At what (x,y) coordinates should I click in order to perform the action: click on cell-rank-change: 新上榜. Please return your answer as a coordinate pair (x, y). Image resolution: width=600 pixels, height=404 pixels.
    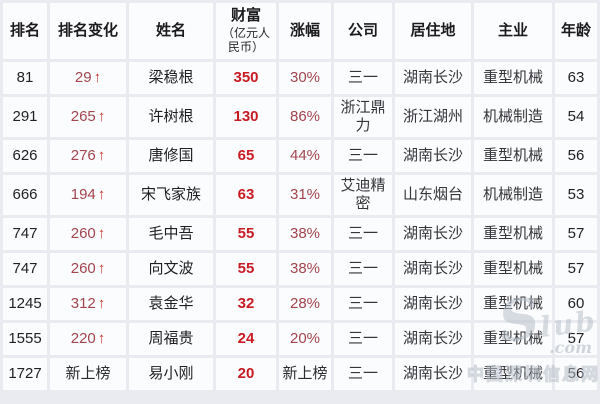
    Looking at the image, I should click on (88, 374).